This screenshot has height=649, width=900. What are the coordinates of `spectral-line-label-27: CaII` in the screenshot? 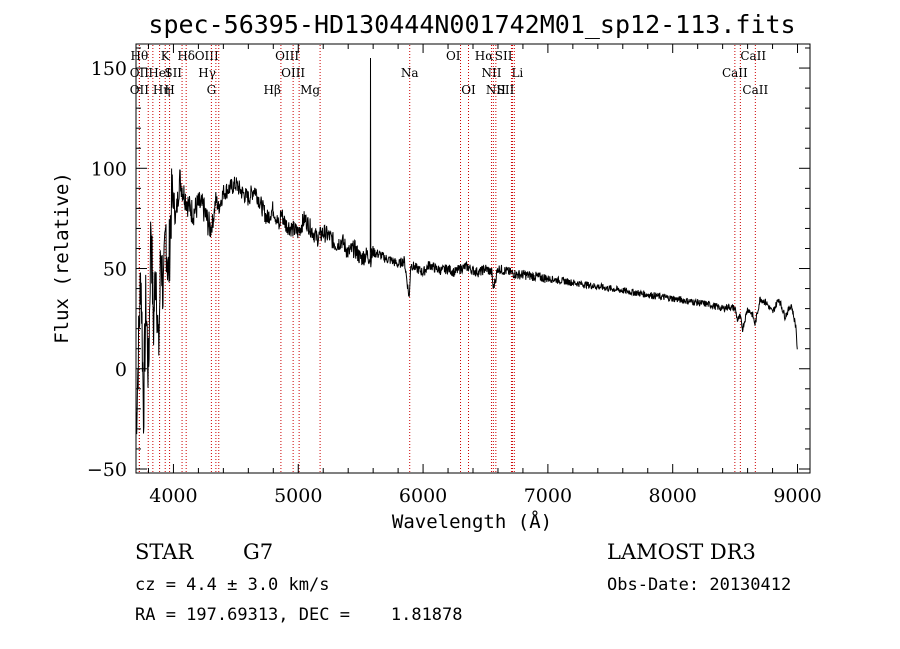 It's located at (755, 90).